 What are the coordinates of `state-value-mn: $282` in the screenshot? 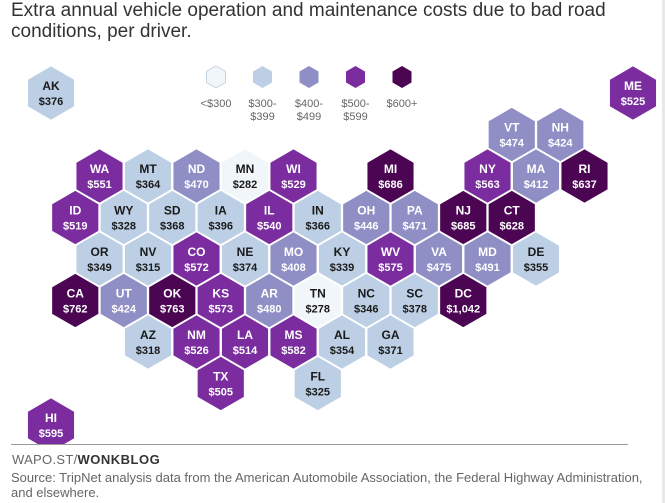 It's located at (245, 185).